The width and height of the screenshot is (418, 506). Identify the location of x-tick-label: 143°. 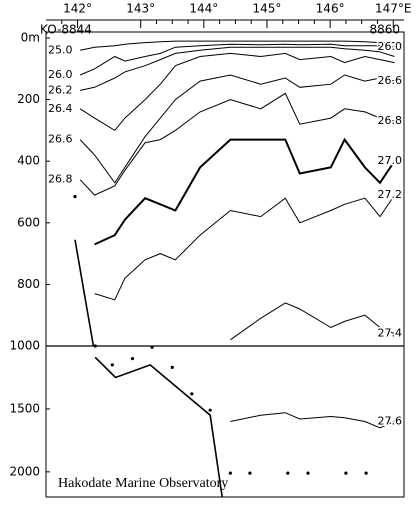
(140, 9).